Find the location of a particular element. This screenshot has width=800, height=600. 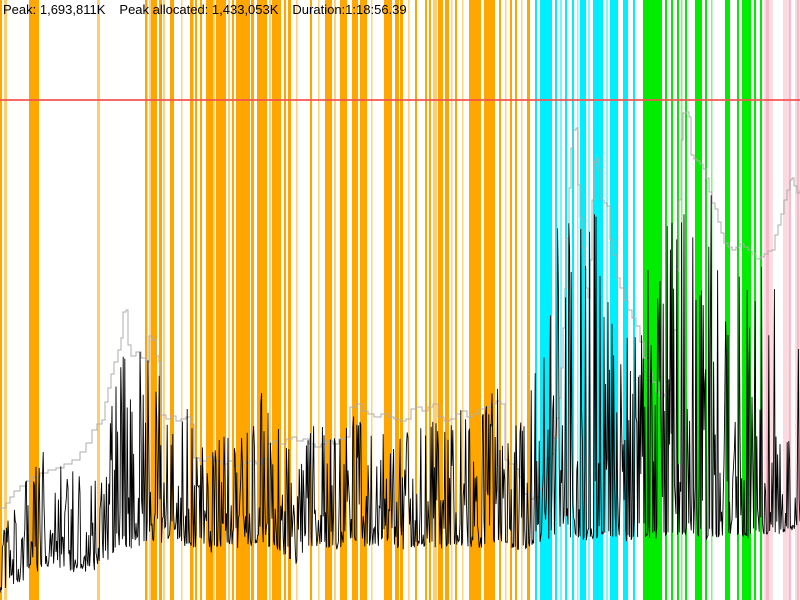

peak-allocated-label: Peak allocated: 1,433,053K is located at coordinates (199, 9).